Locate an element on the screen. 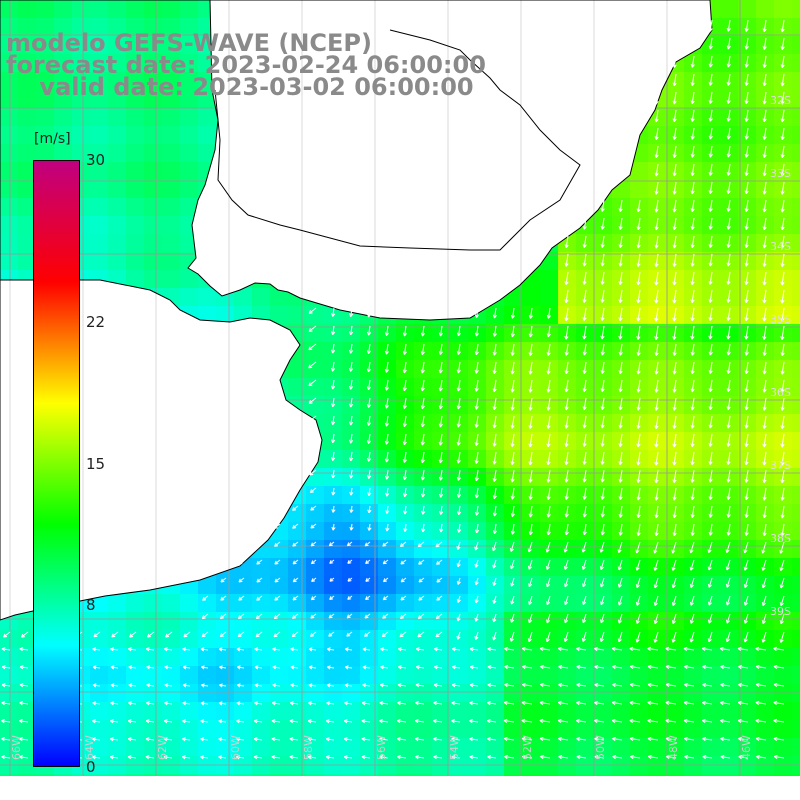  lon-label: 58W is located at coordinates (308, 747).